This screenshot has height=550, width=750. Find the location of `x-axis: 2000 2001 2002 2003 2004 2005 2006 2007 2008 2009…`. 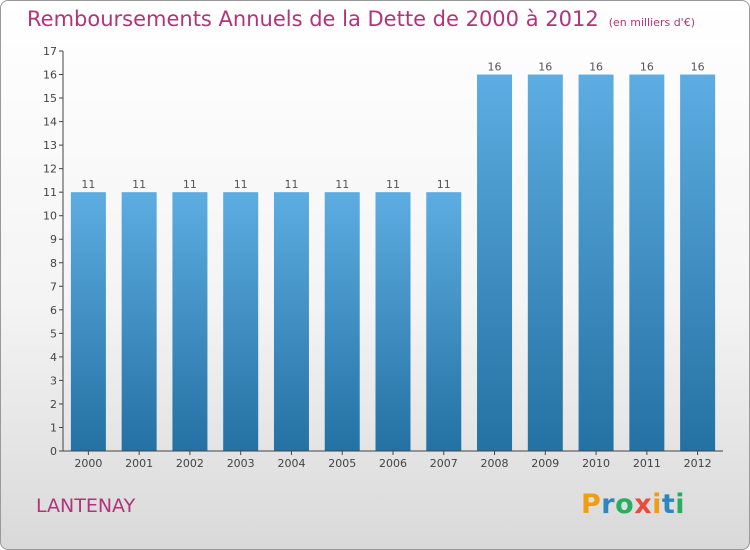

x-axis: 2000 2001 2002 2003 2004 2005 2006 2007 2008 2009… is located at coordinates (393, 460).